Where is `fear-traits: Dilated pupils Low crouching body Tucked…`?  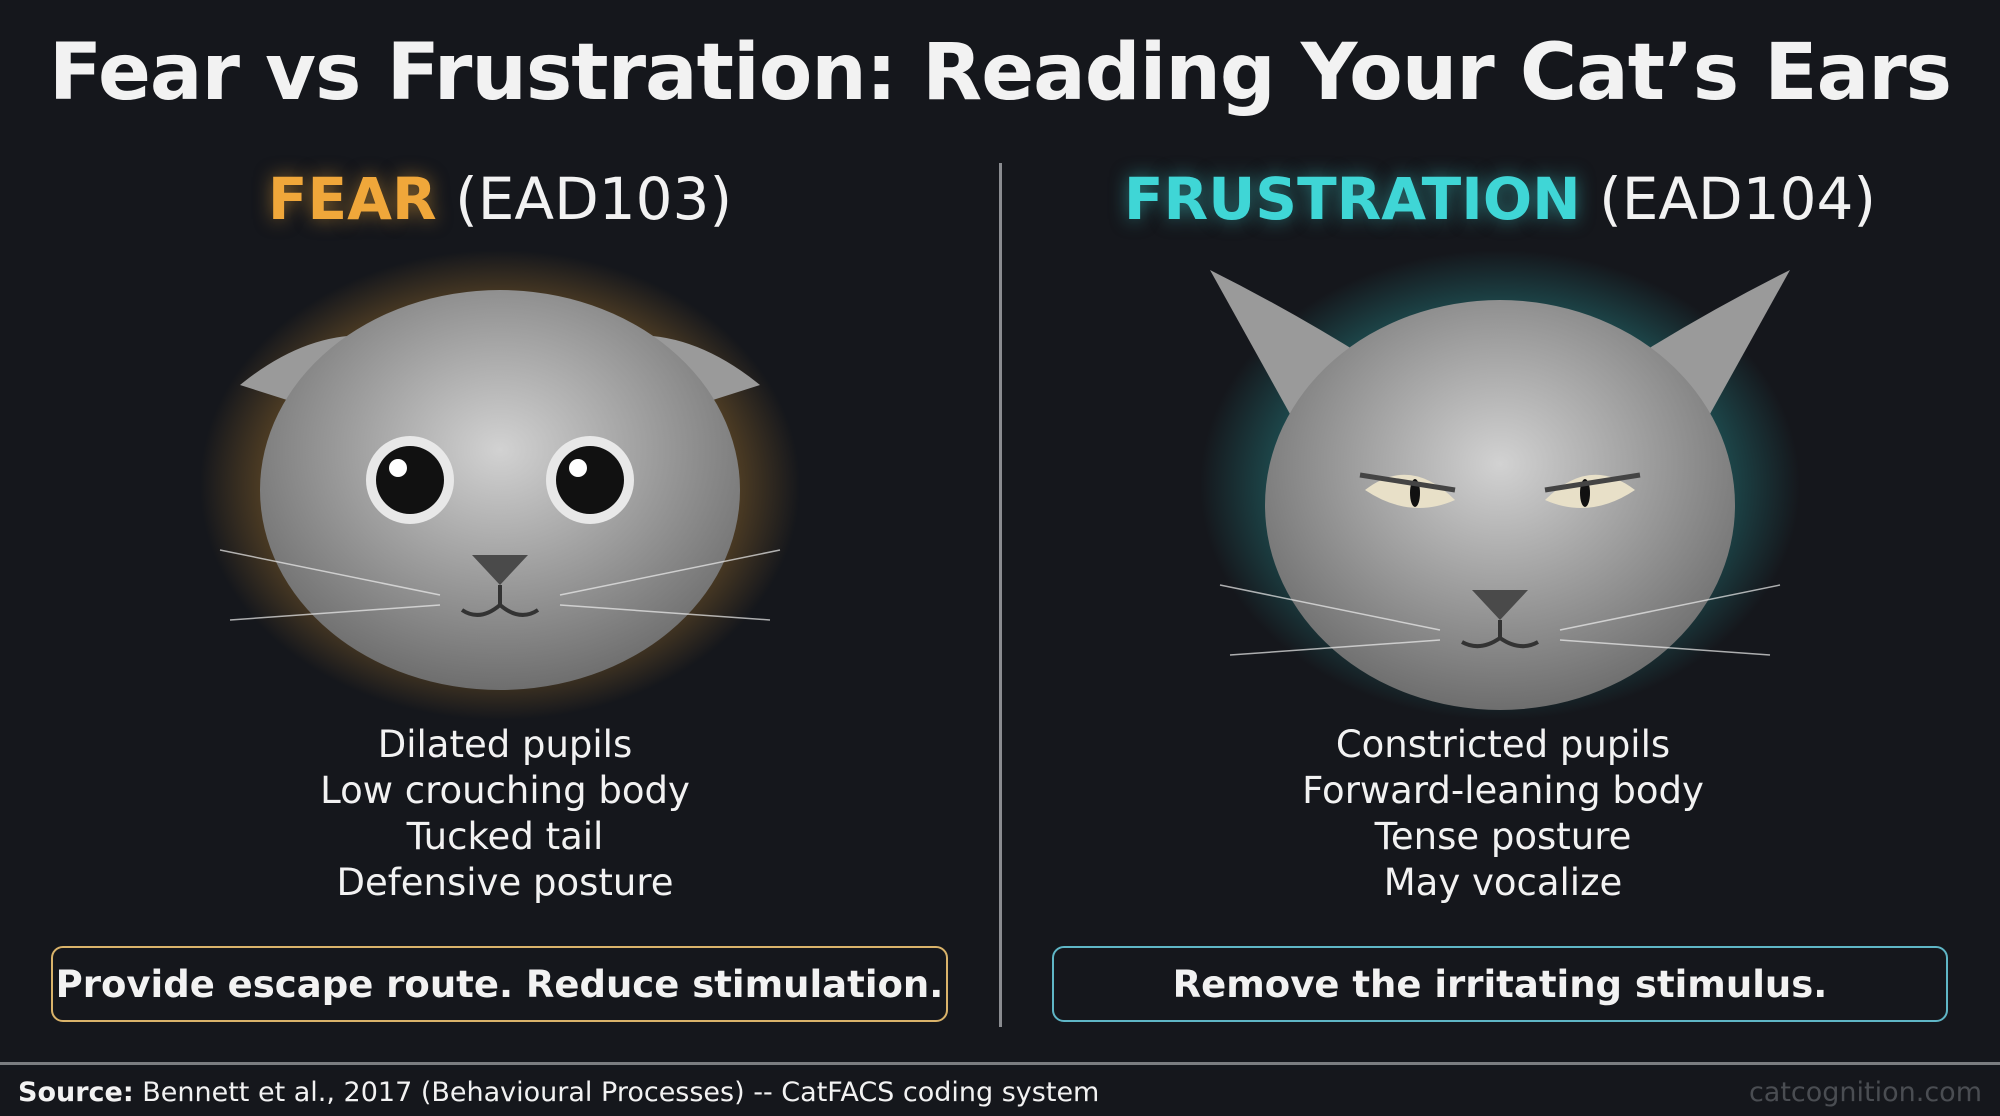 fear-traits: Dilated pupils Low crouching body Tucked… is located at coordinates (505, 814).